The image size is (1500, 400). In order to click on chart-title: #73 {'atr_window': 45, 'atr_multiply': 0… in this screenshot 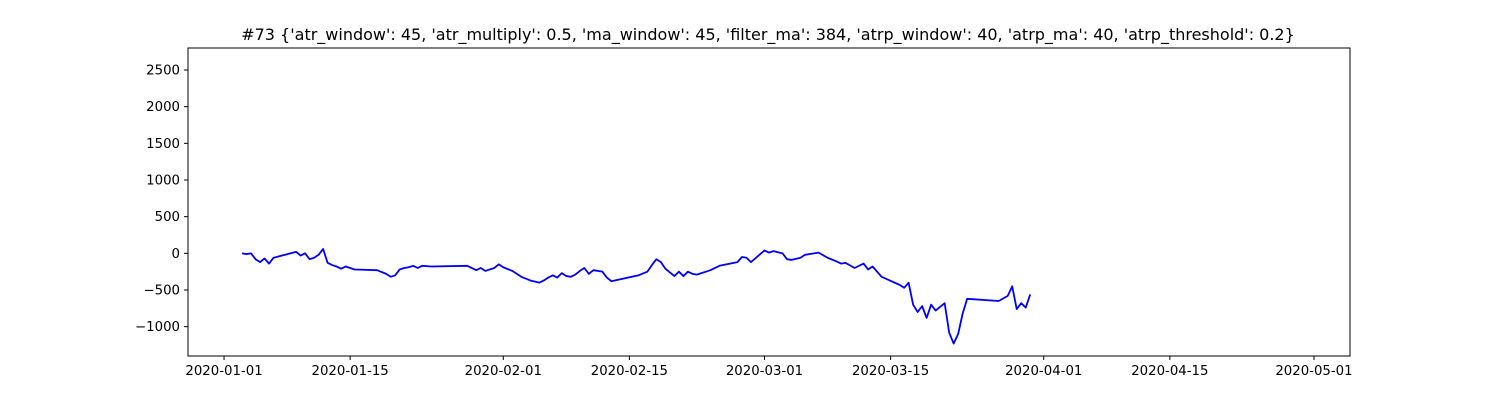, I will do `click(768, 35)`.